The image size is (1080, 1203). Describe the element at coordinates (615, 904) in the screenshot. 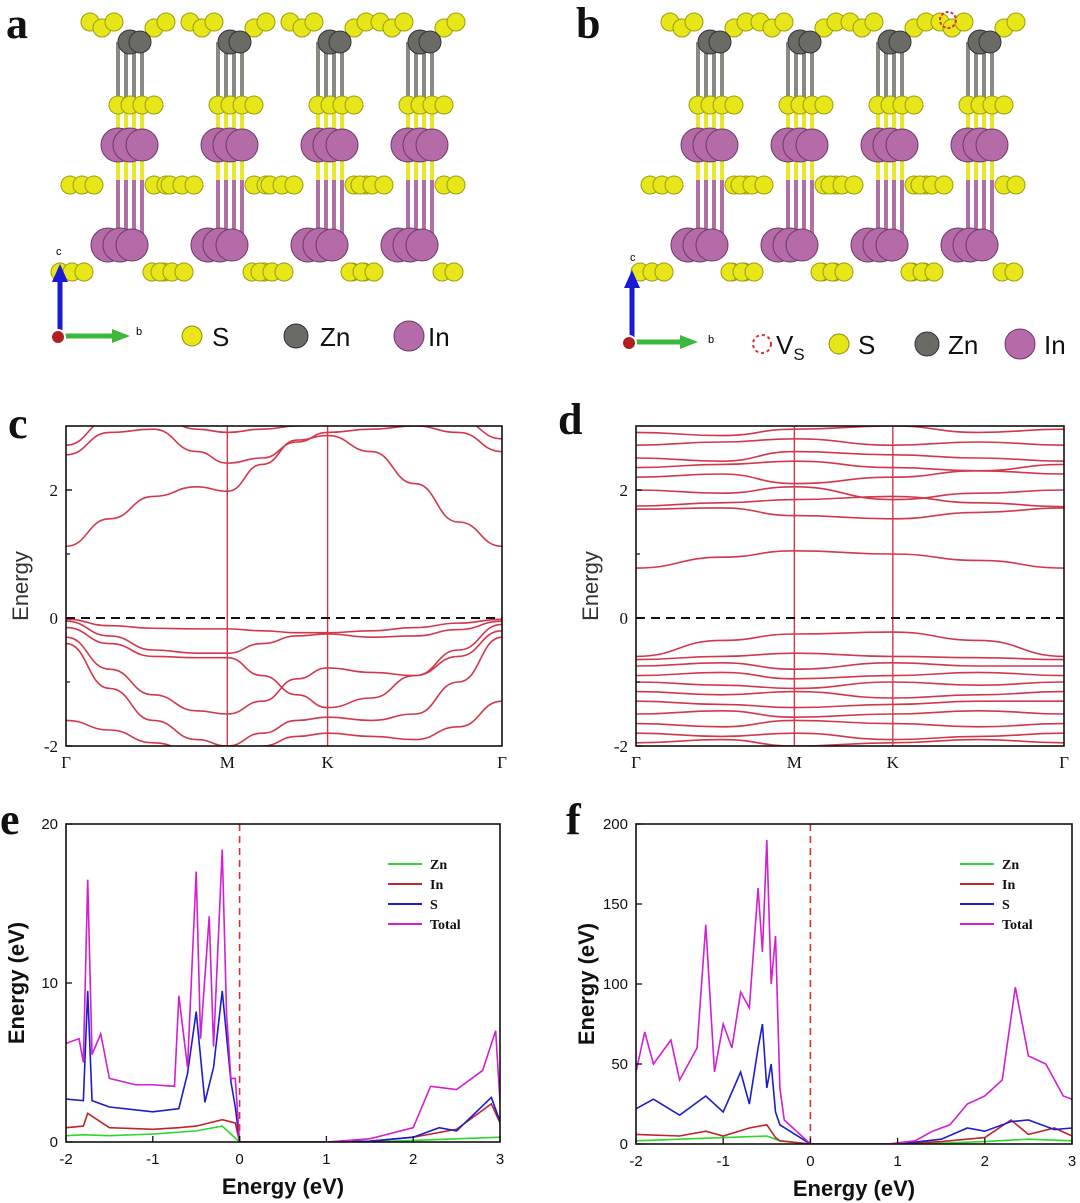

I see `y-tick-label: 150` at that location.